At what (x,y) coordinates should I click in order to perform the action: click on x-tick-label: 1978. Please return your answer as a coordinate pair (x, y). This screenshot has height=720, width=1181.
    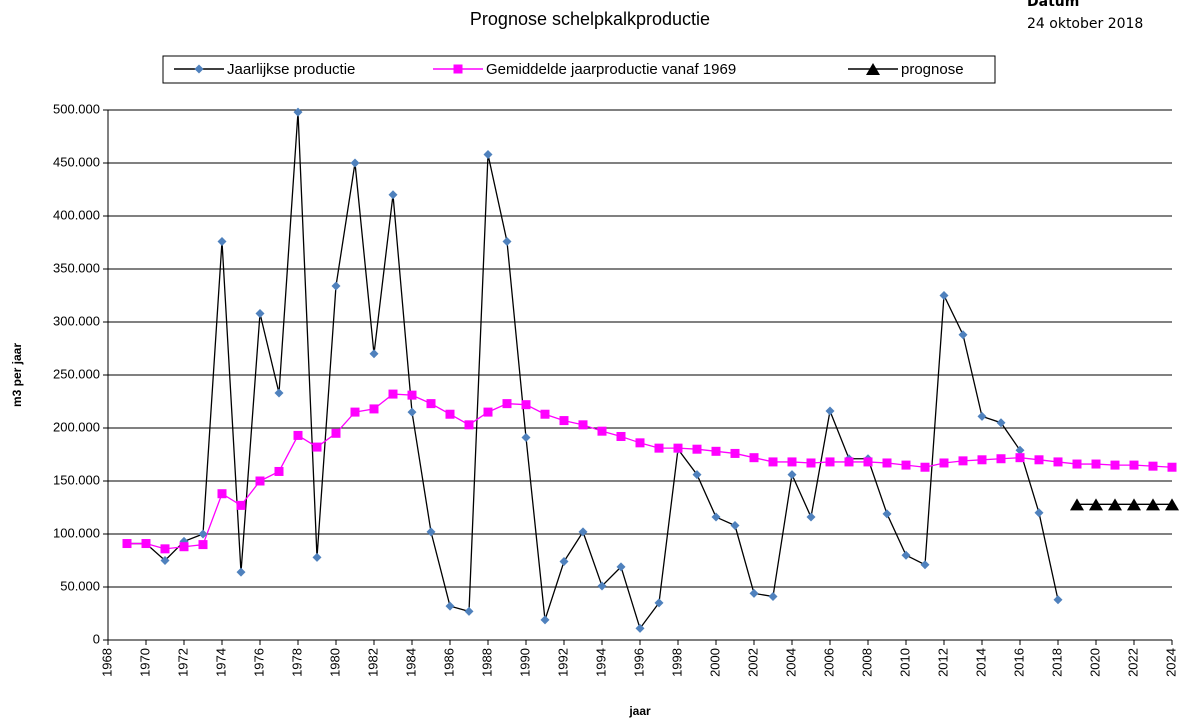
    Looking at the image, I should click on (296, 662).